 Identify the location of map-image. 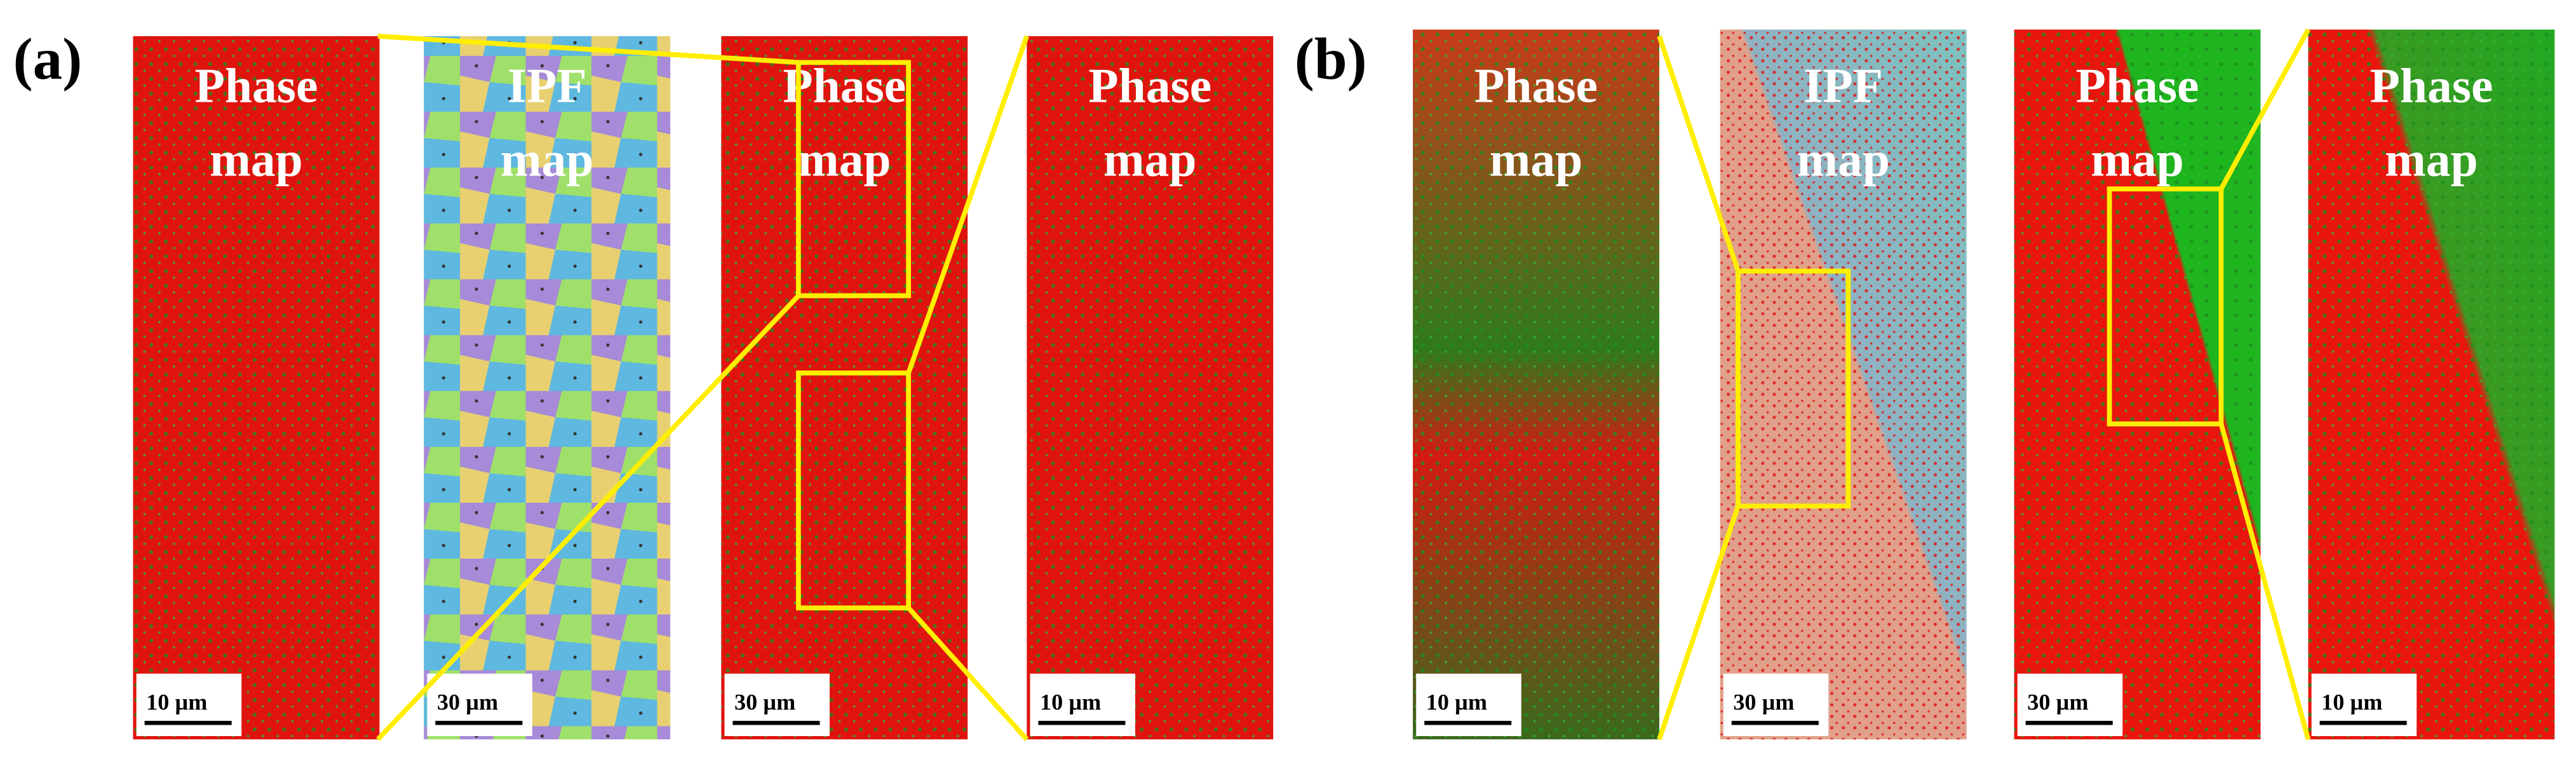
(547, 388).